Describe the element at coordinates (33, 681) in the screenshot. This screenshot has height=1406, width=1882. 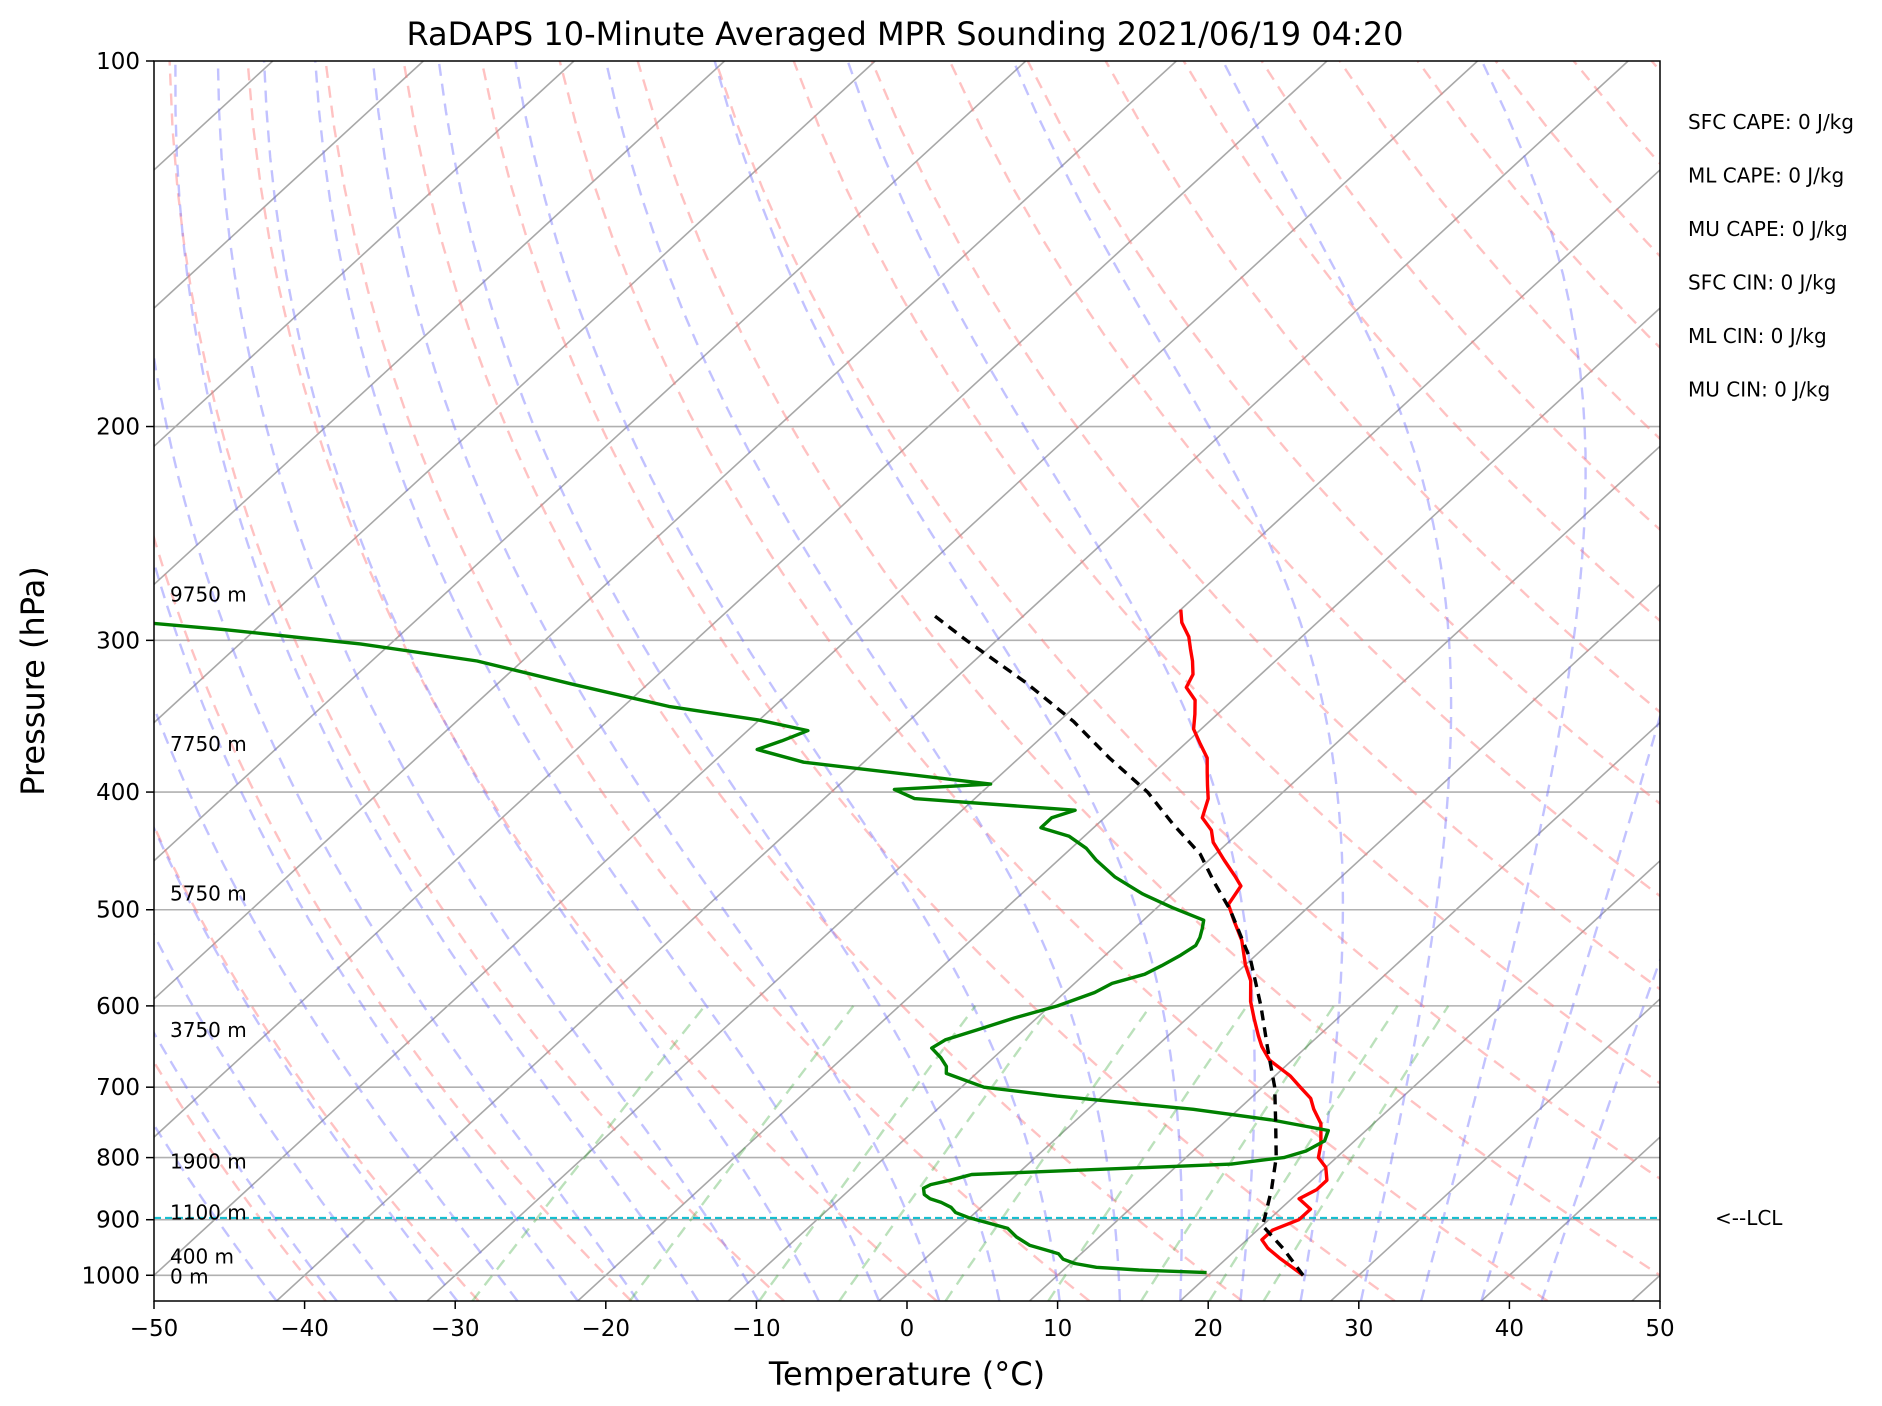
I see `y-axis-label: Pressure (hPa)` at that location.